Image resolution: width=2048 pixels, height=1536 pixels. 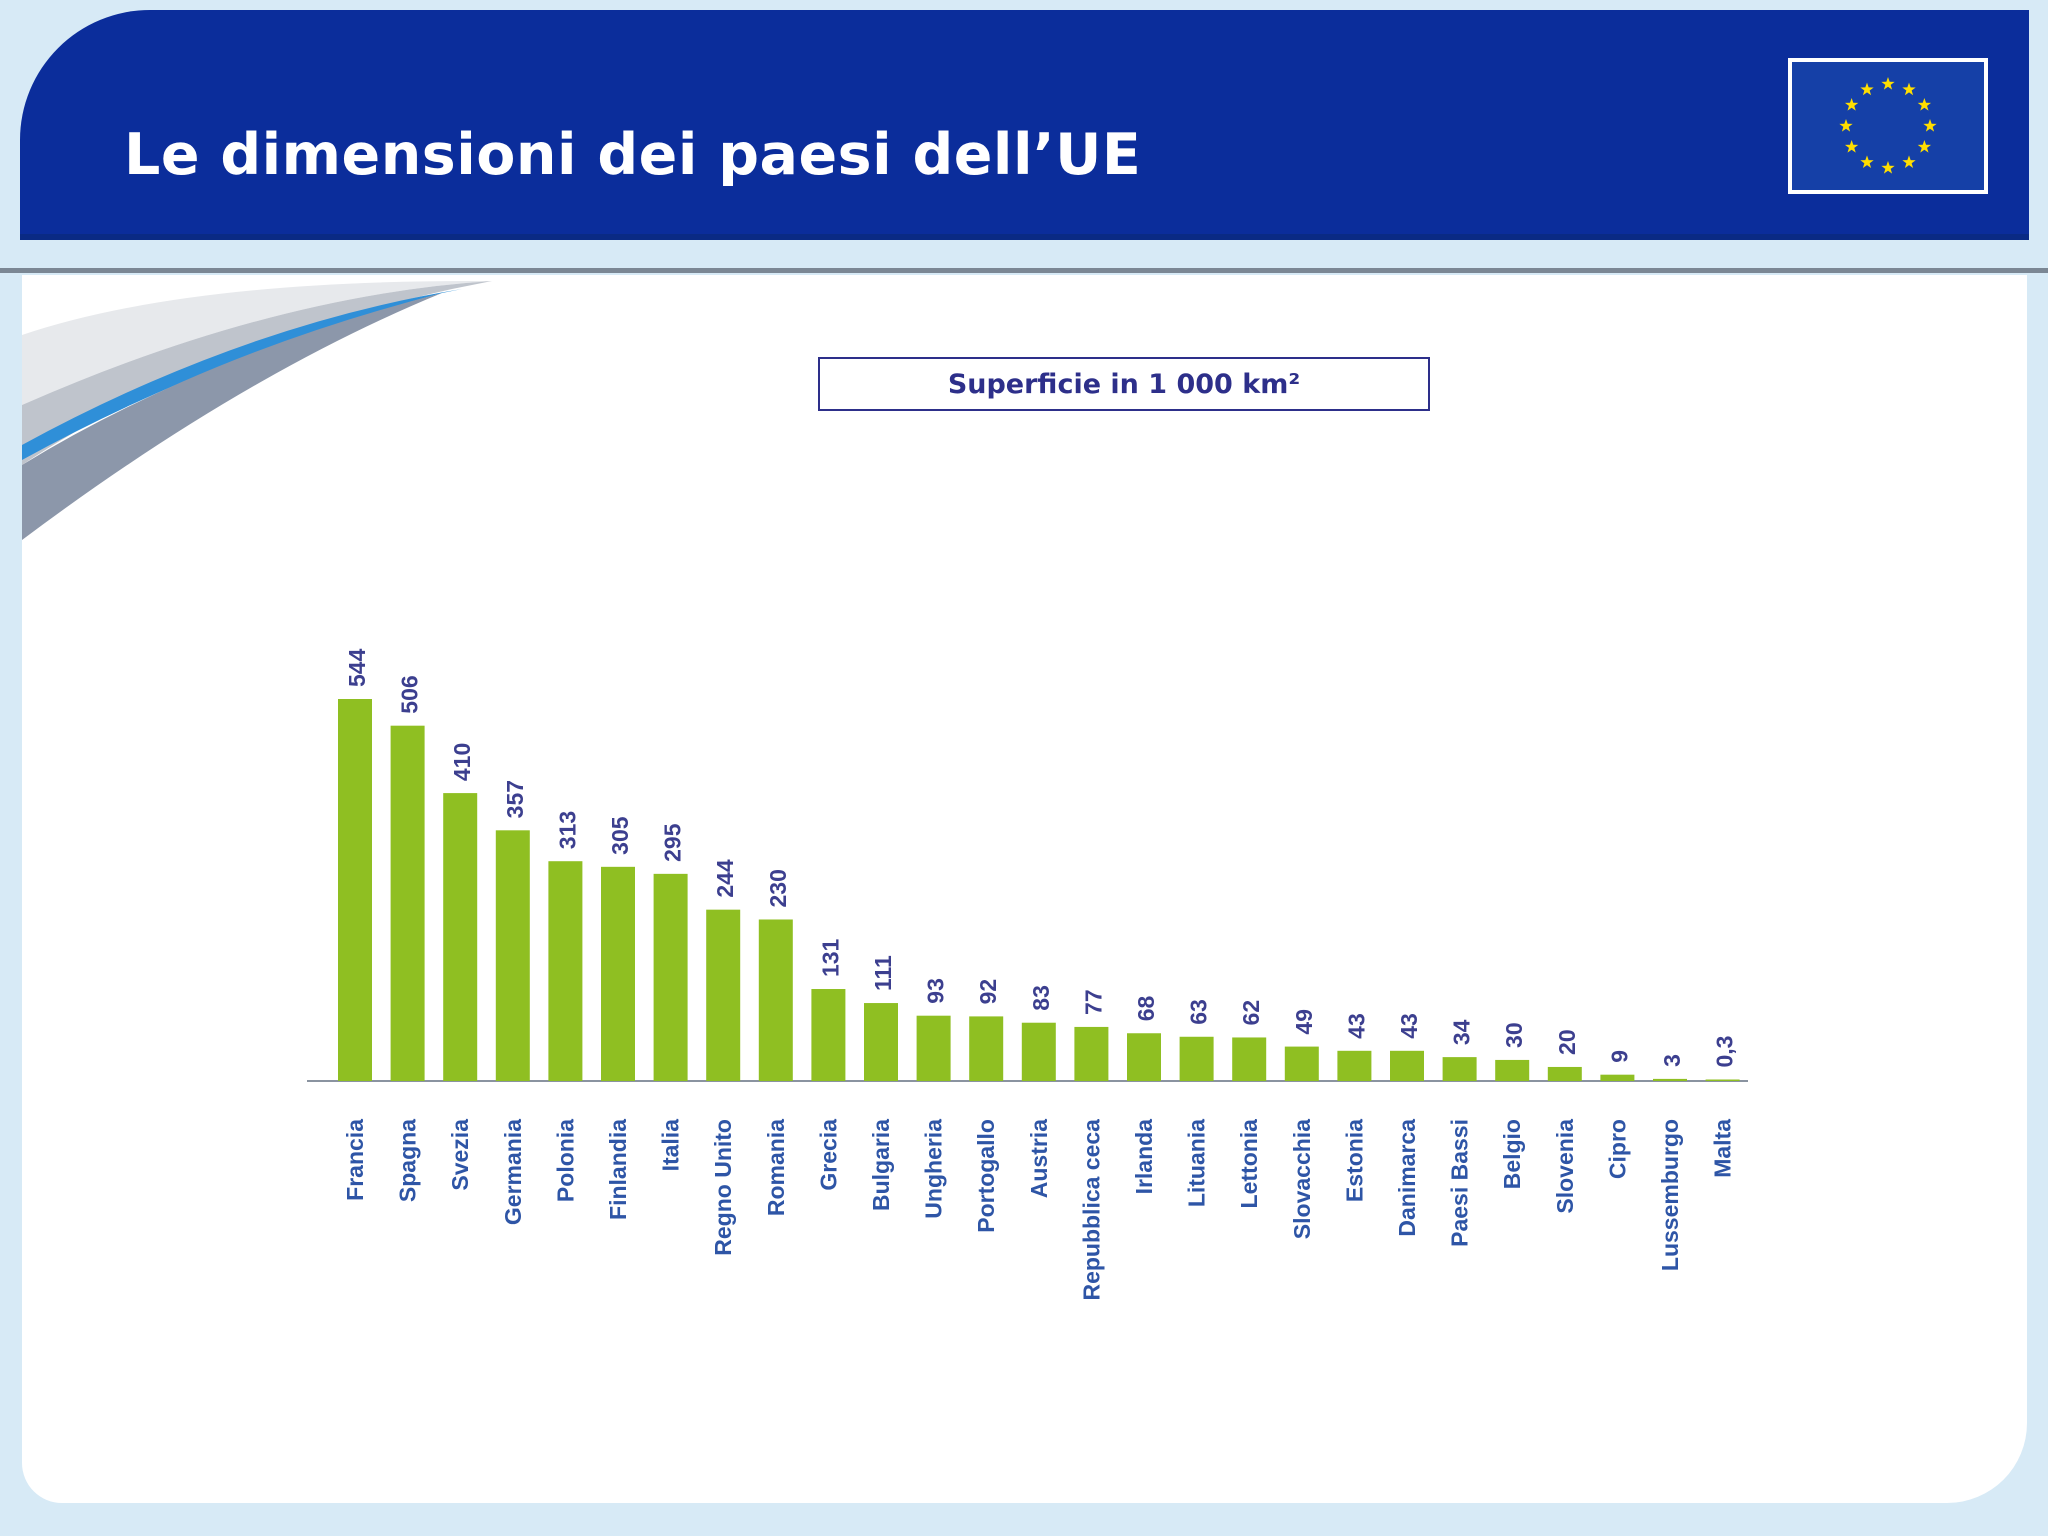 I want to click on bar-value-label: 62, so click(x=1251, y=1013).